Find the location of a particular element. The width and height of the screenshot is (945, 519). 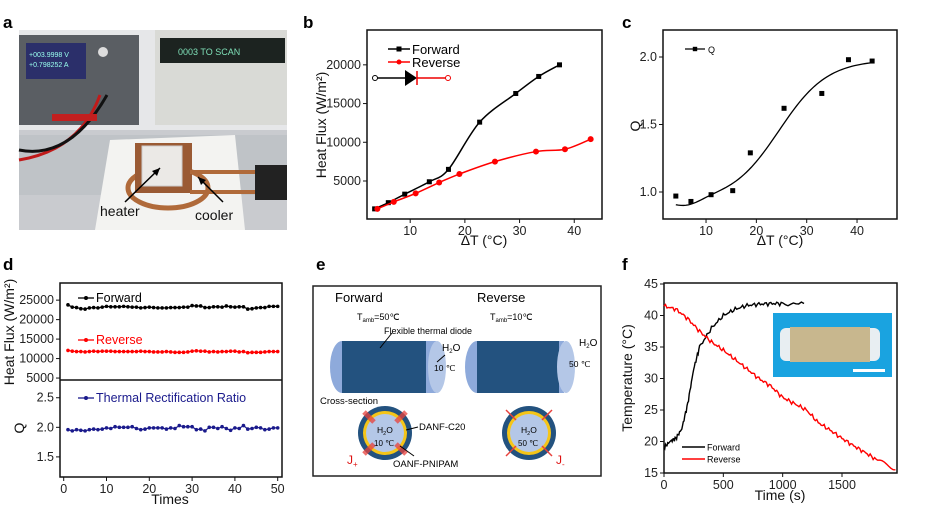

d-ylabel-top: Heat Flux (W/m²) is located at coordinates (9, 332).